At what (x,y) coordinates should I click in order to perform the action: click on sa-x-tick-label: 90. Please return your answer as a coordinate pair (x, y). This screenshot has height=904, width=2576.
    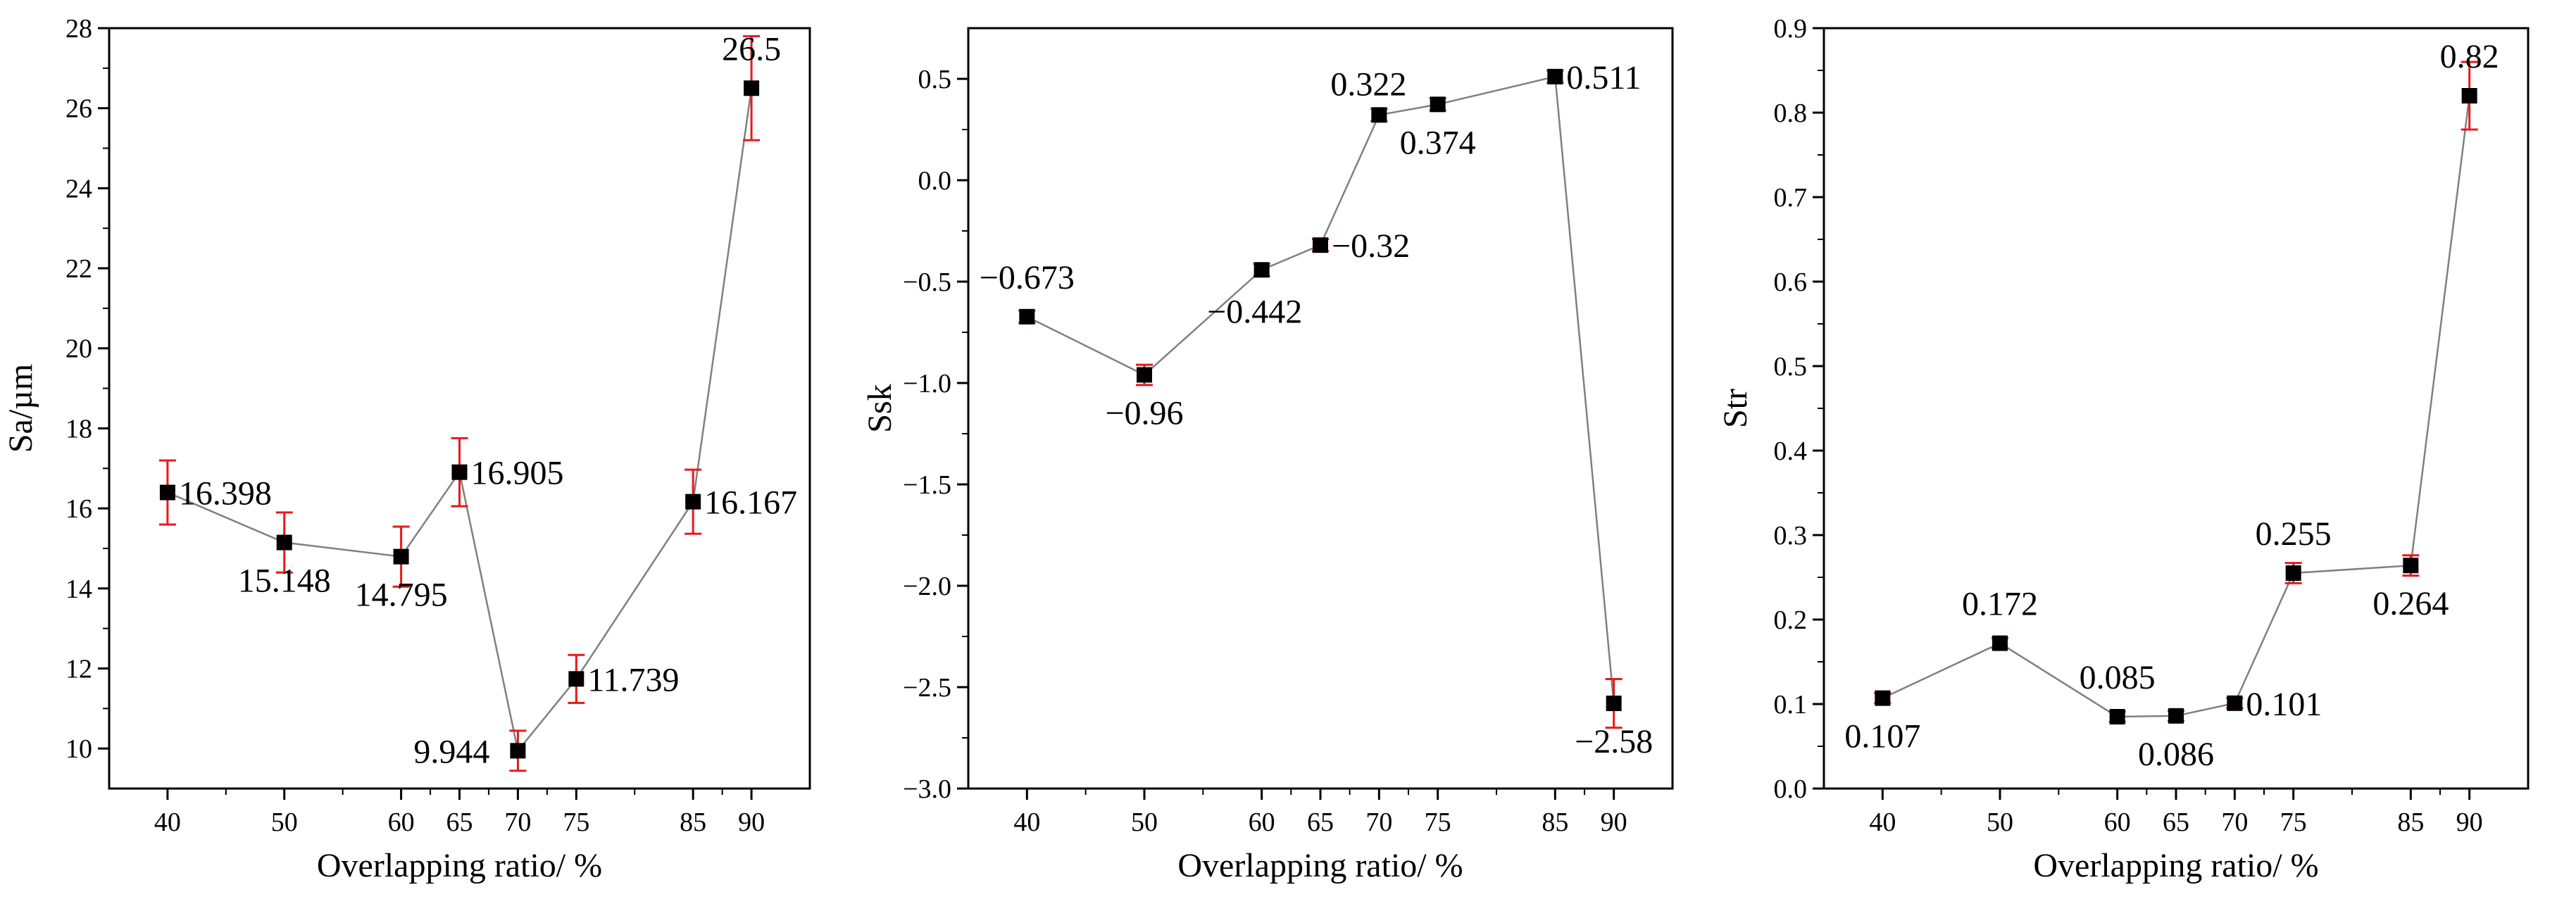
    Looking at the image, I should click on (751, 822).